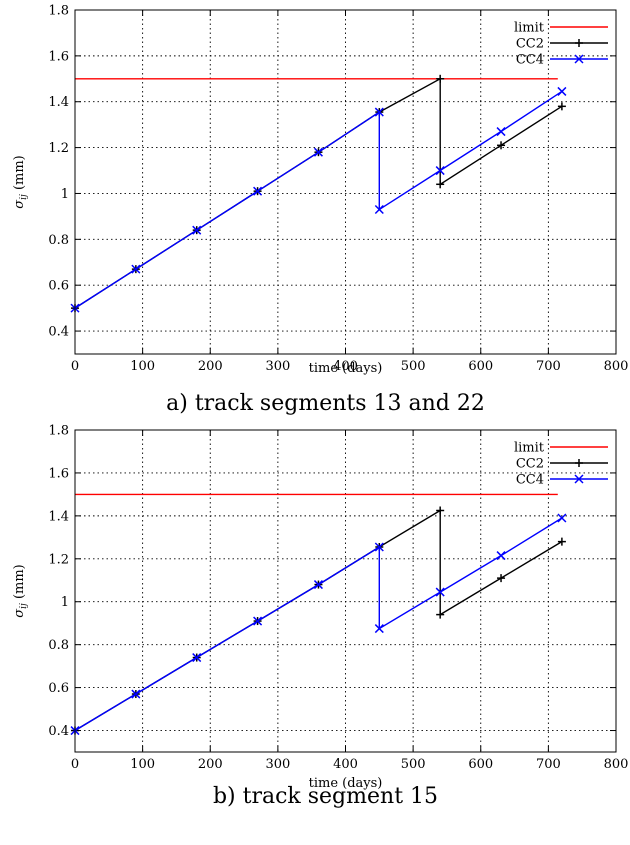 This screenshot has height=845, width=630. Describe the element at coordinates (58, 645) in the screenshot. I see `chart-1-y-tick-label: 0.8` at that location.